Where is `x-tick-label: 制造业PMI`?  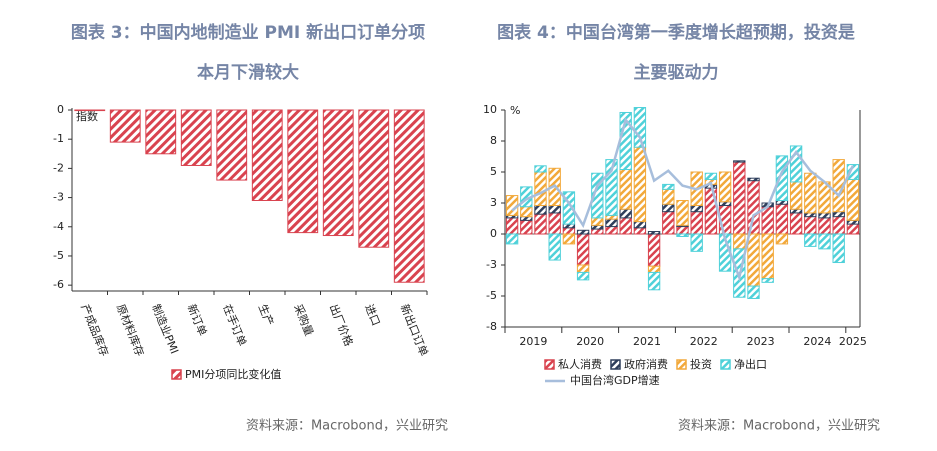 x-tick-label: 制造业PMI is located at coordinates (165, 329).